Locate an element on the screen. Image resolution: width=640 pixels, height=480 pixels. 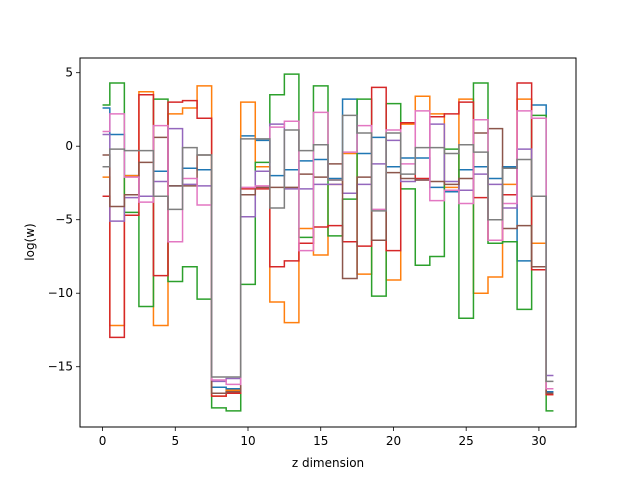
x-tick-label: 20 is located at coordinates (393, 441).